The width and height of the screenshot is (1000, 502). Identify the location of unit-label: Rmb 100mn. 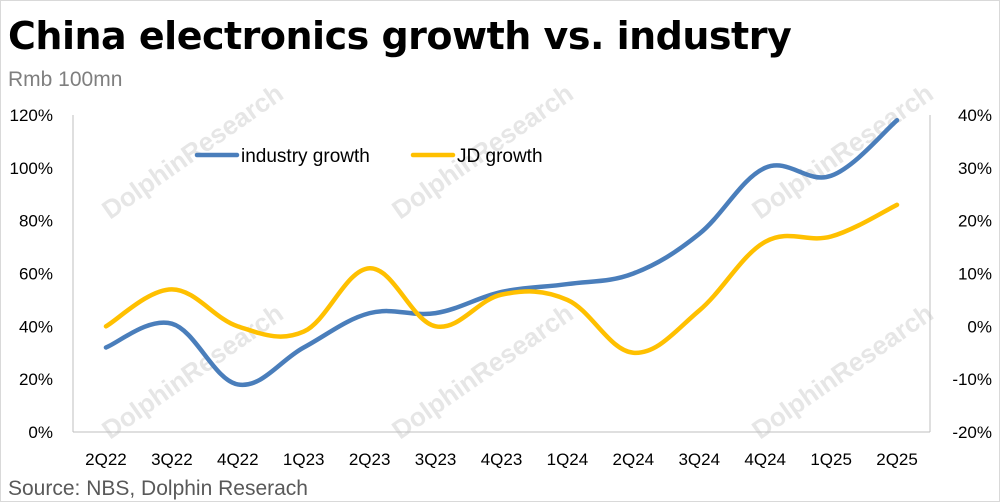
(65, 79).